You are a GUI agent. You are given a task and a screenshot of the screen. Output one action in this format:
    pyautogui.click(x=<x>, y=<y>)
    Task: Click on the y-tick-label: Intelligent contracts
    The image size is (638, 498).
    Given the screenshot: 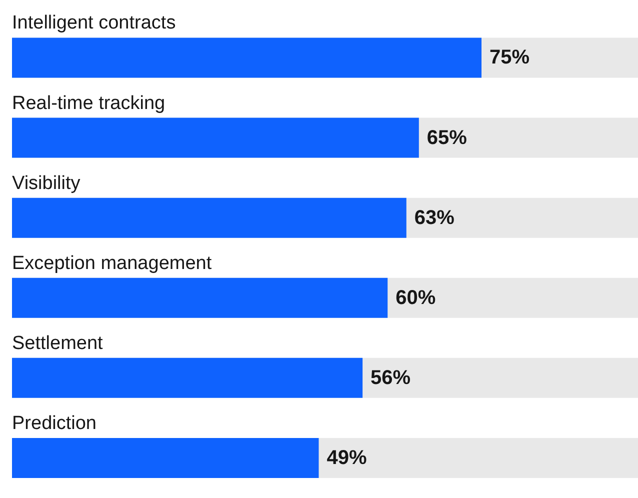 What is the action you would take?
    pyautogui.click(x=94, y=23)
    